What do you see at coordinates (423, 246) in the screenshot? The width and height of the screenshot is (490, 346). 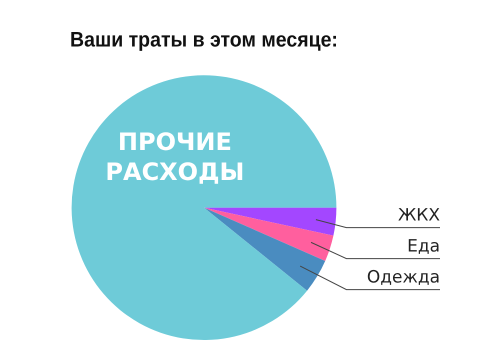 I see `slice-label: Еда` at bounding box center [423, 246].